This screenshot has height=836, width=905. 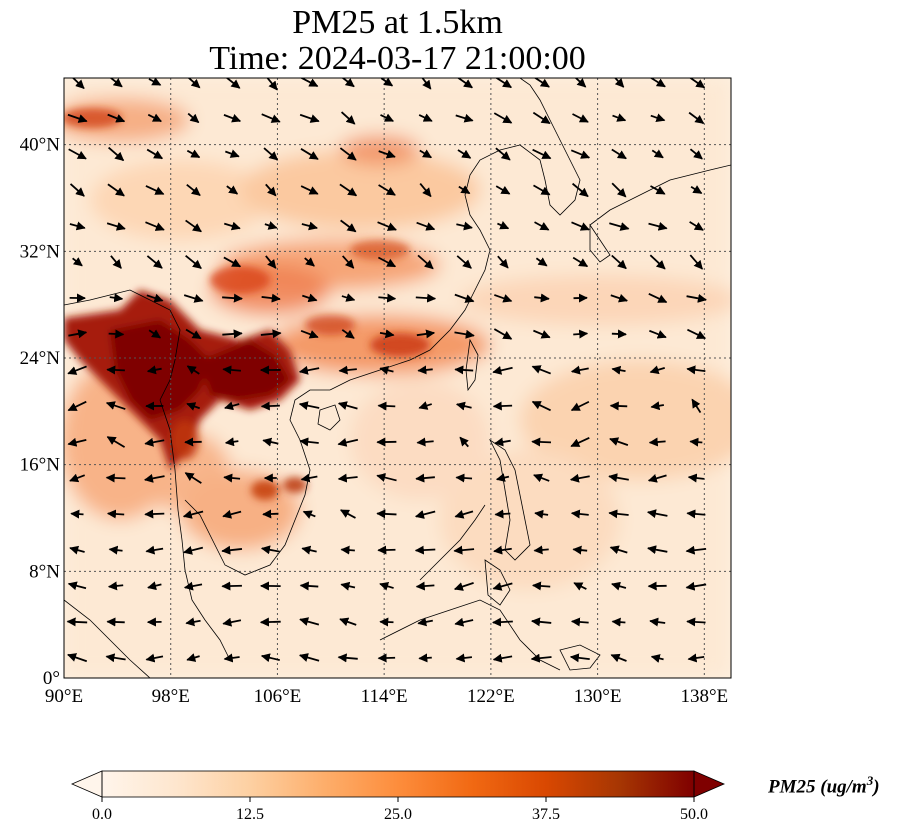 I want to click on colorbar-tick-label: 37.5, so click(x=546, y=814).